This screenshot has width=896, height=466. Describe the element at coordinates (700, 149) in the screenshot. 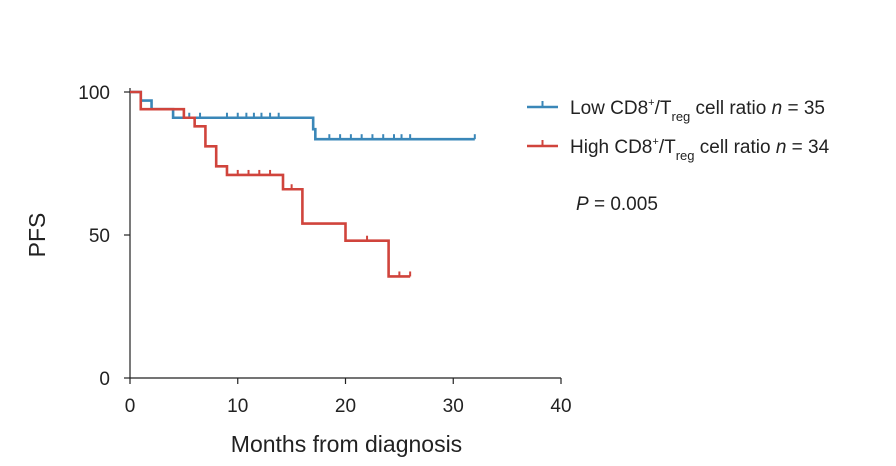

I see `legend-label: High CD8+/Treg cell ratio n = 34` at that location.